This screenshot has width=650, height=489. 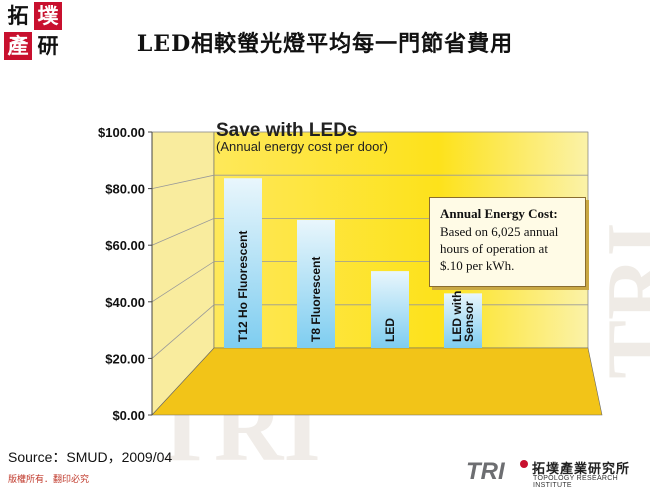 What do you see at coordinates (494, 248) in the screenshot?
I see `annotation-line: hours of operation at` at bounding box center [494, 248].